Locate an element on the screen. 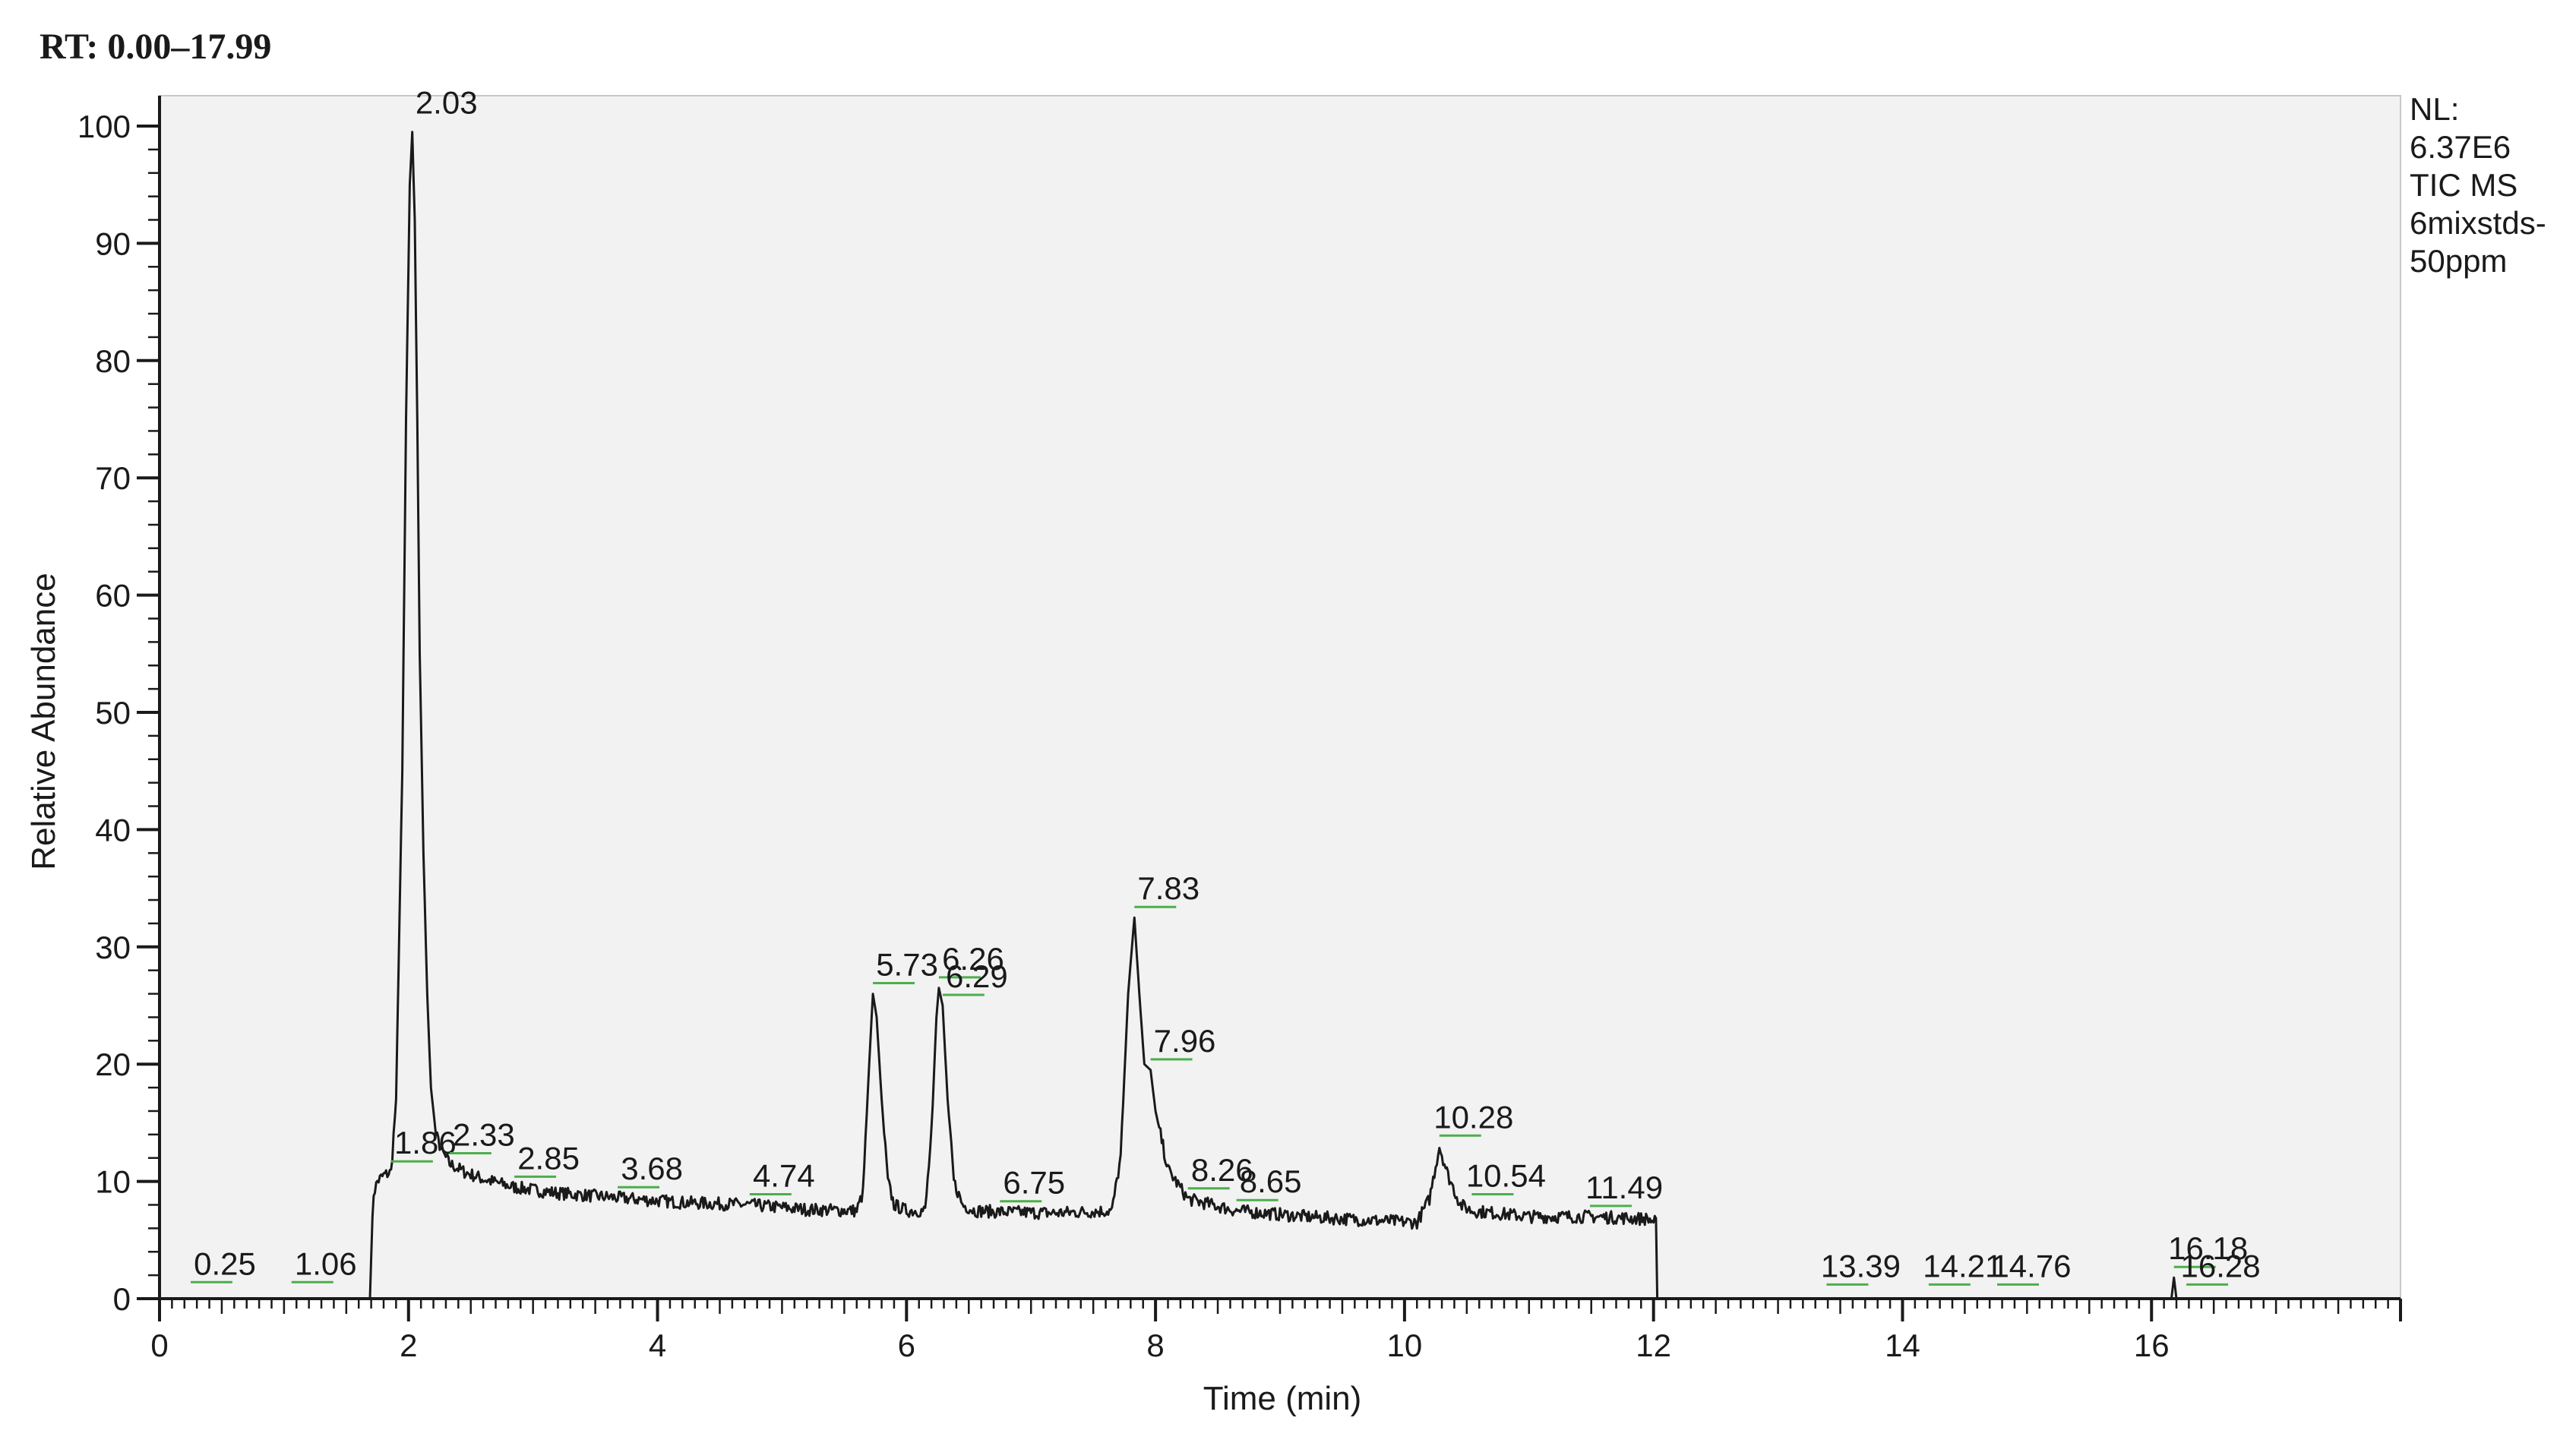 The width and height of the screenshot is (2576, 1446). peak-label-group: 5.73 is located at coordinates (905, 966).